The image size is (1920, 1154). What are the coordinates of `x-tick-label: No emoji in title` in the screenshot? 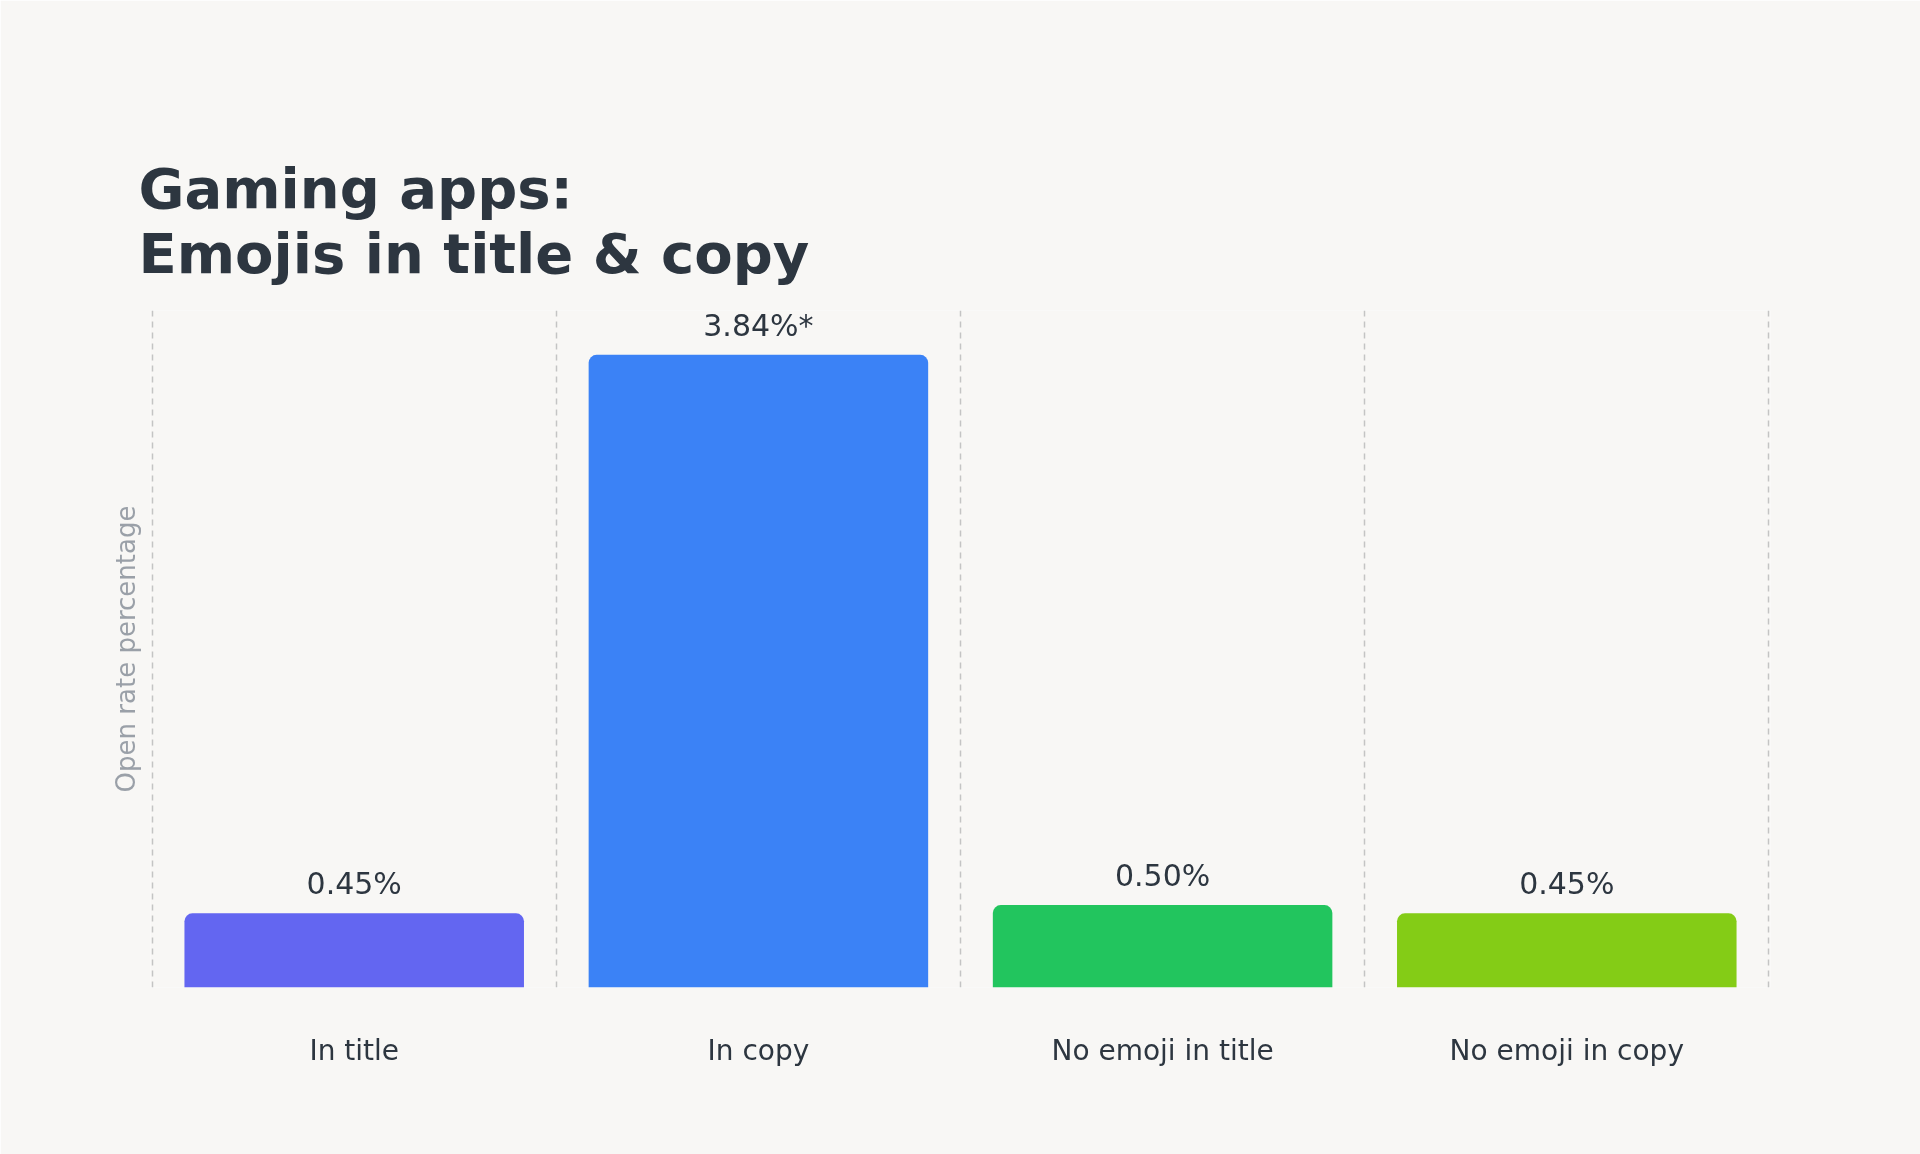 It's located at (1162, 1050).